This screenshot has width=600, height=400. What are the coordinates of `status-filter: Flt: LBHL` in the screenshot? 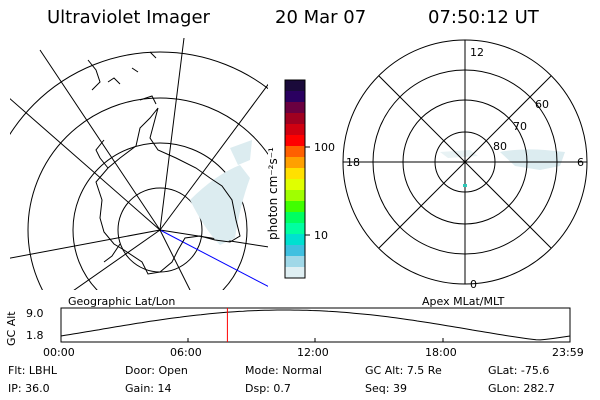 It's located at (32, 370).